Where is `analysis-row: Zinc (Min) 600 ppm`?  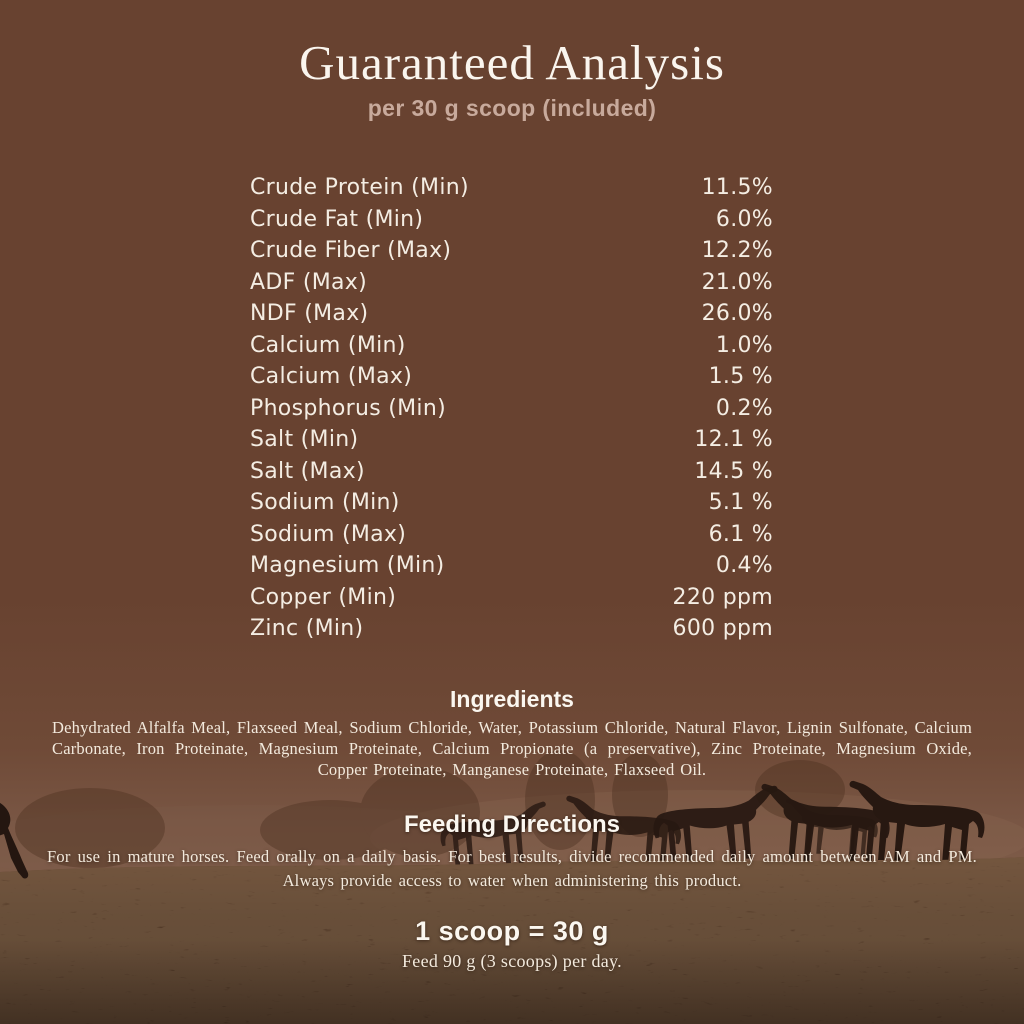 analysis-row: Zinc (Min) 600 ppm is located at coordinates (511, 629).